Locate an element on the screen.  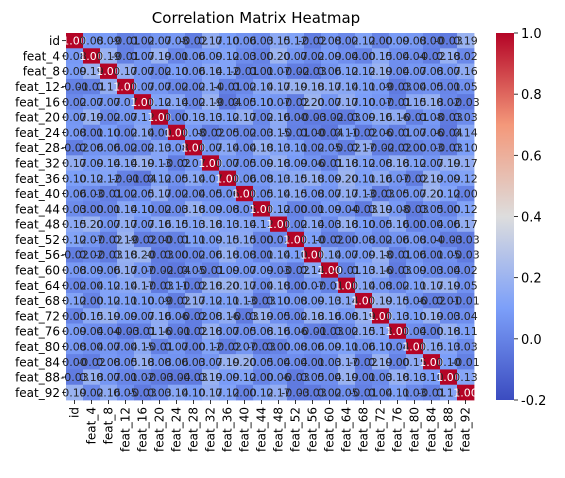
cell-annotation: 0.05 is located at coordinates (244, 102).